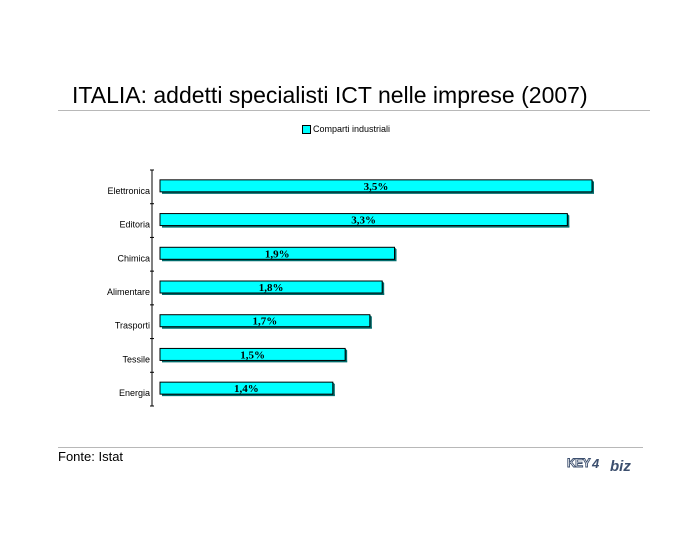 The height and width of the screenshot is (550, 700). Describe the element at coordinates (579, 463) in the screenshot. I see `svg-text: KEY` at that location.